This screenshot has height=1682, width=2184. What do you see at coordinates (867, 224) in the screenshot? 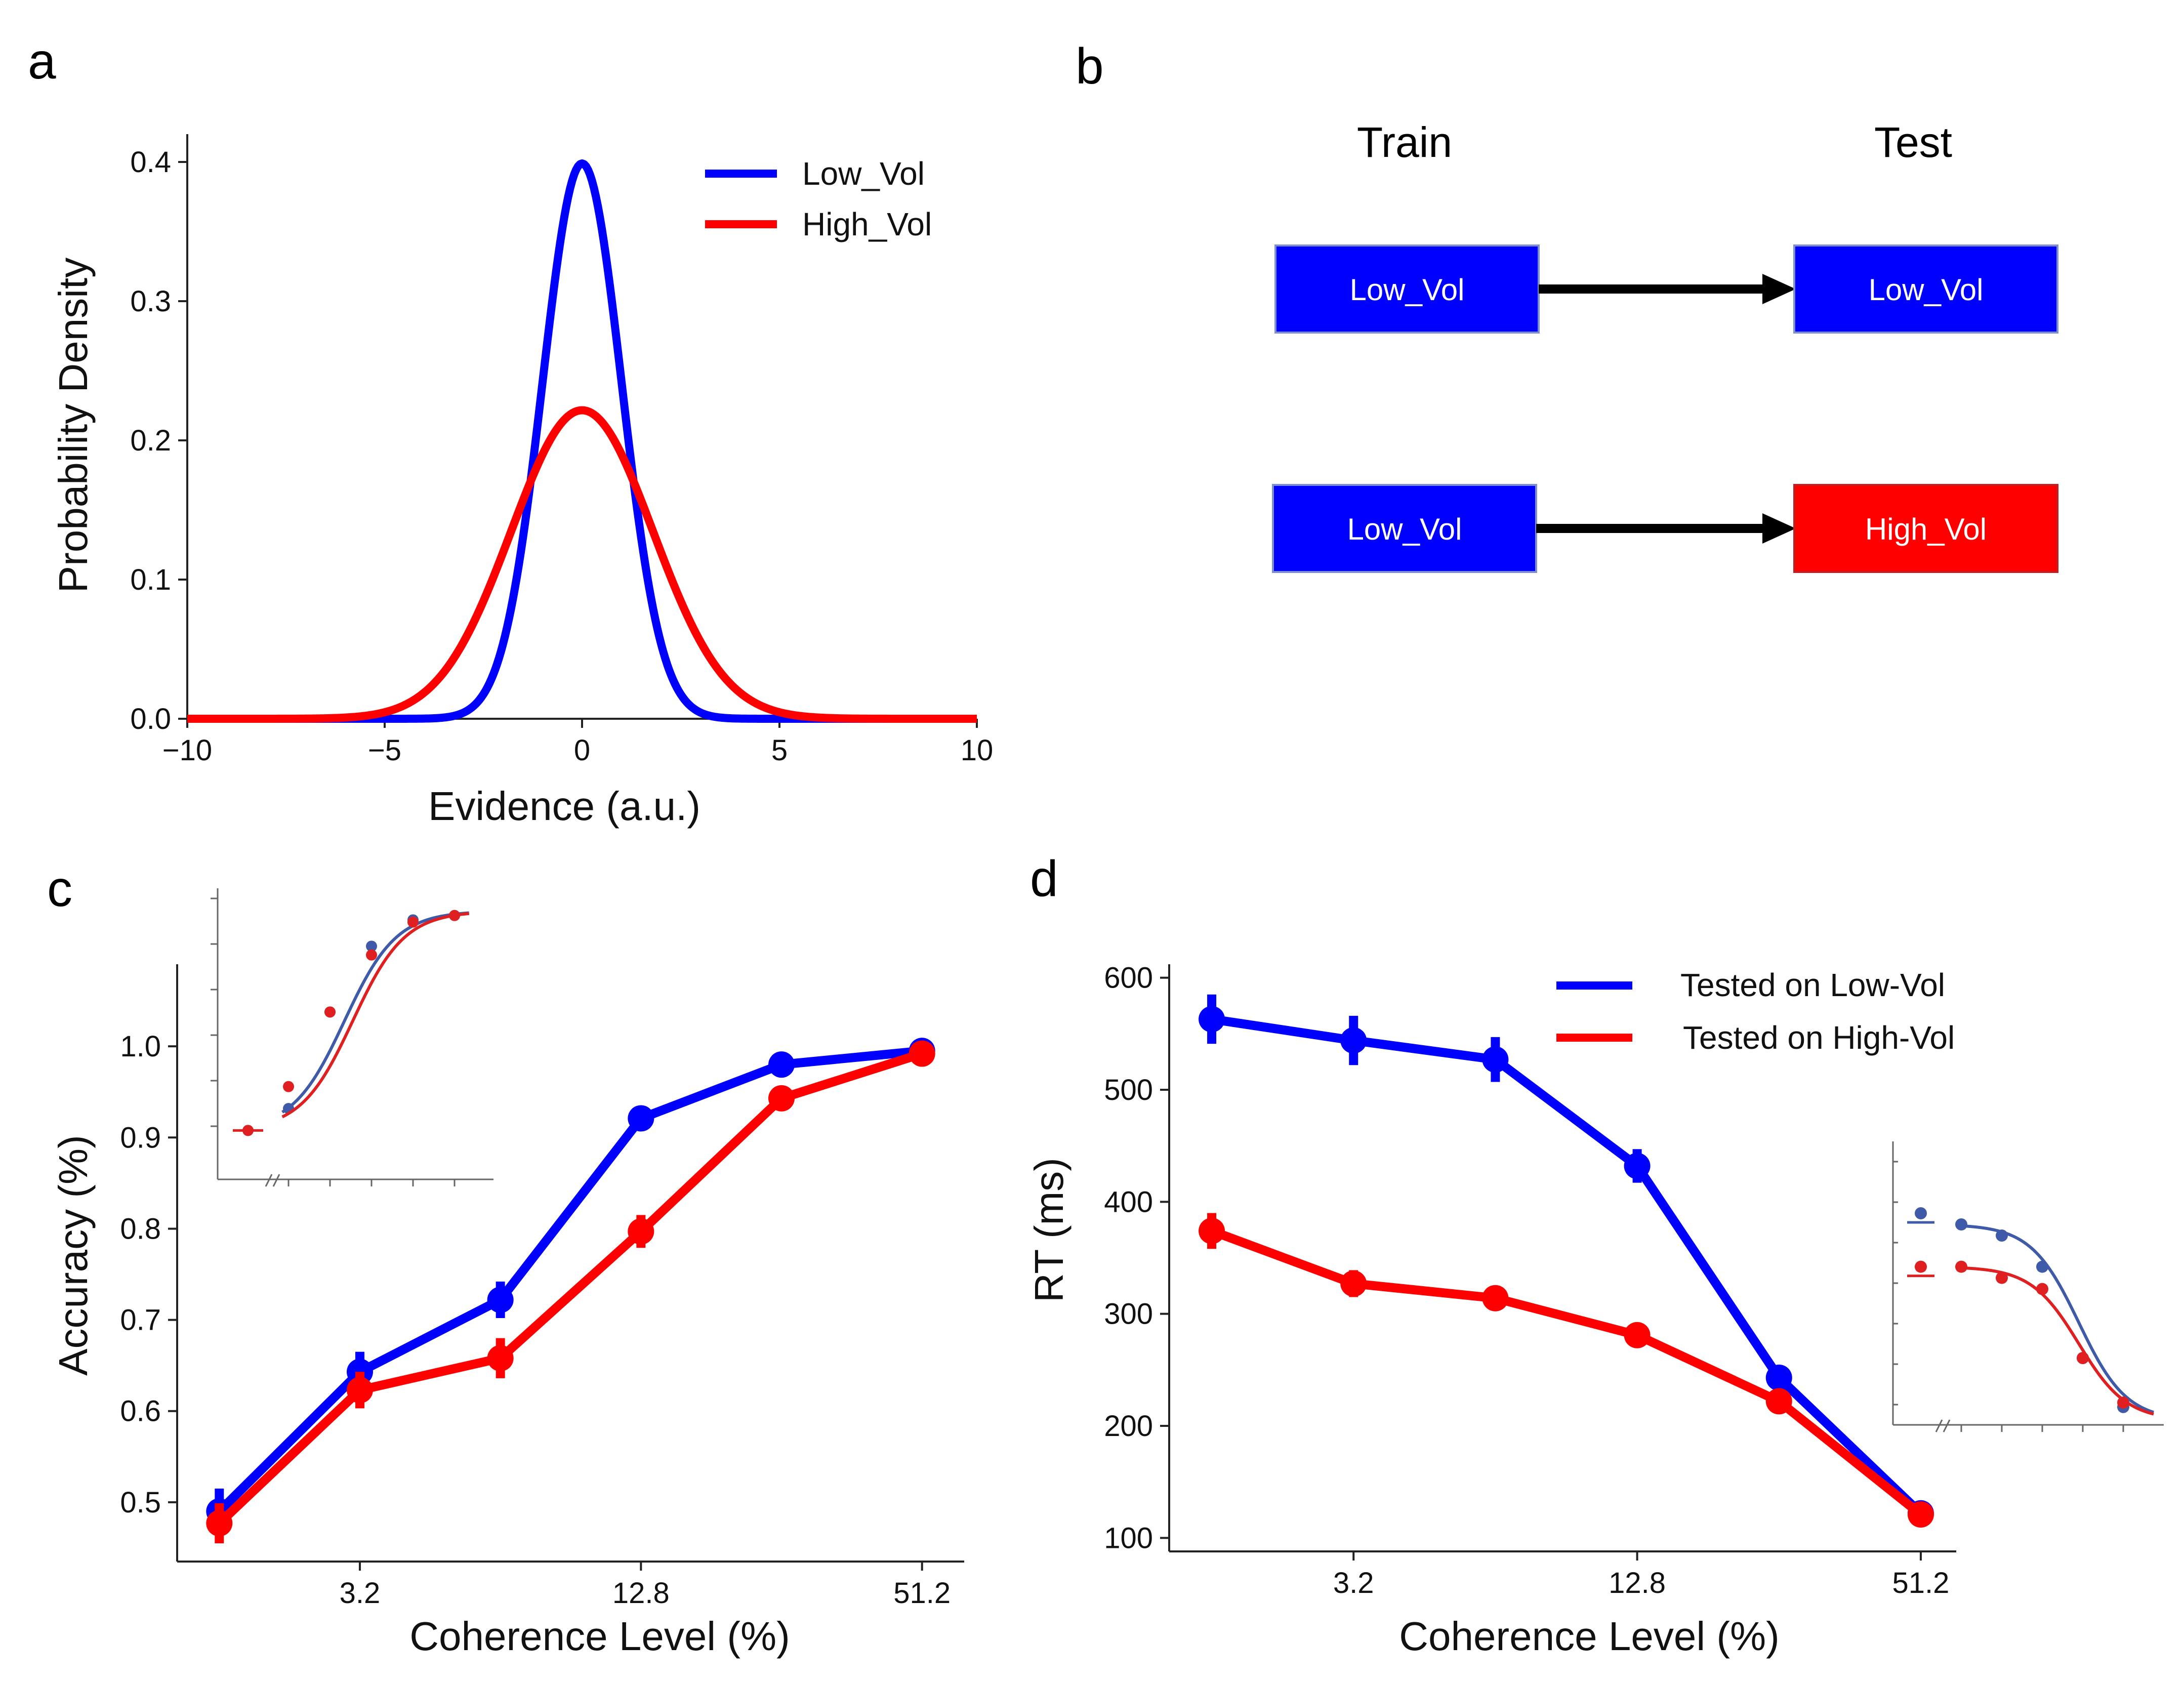
I see `legend-label-high-vol: High_Vol` at bounding box center [867, 224].